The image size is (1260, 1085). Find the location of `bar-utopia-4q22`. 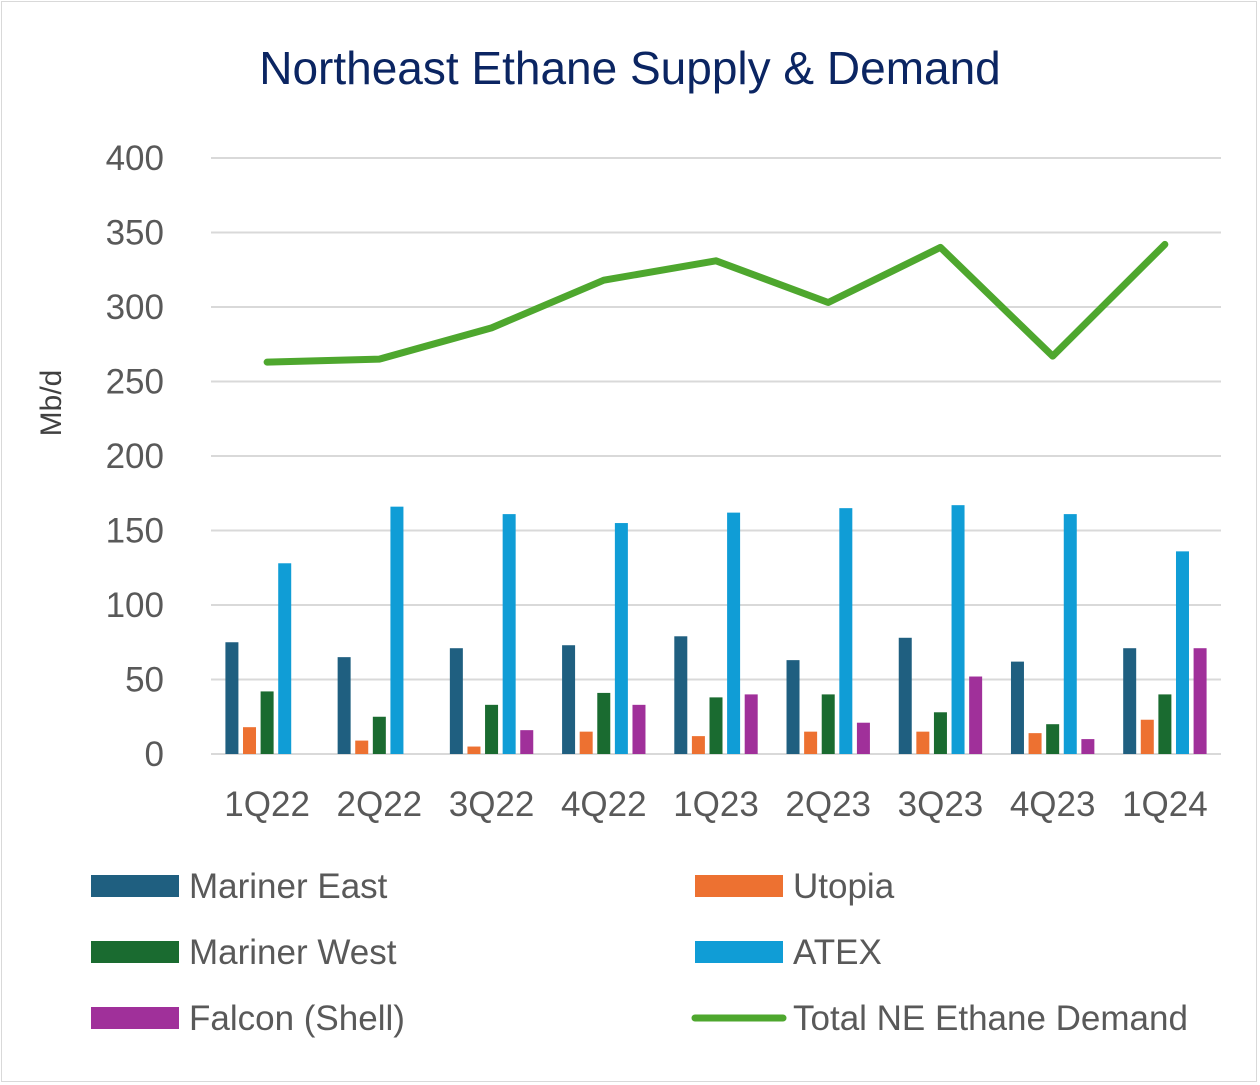

bar-utopia-4q22 is located at coordinates (586, 742).